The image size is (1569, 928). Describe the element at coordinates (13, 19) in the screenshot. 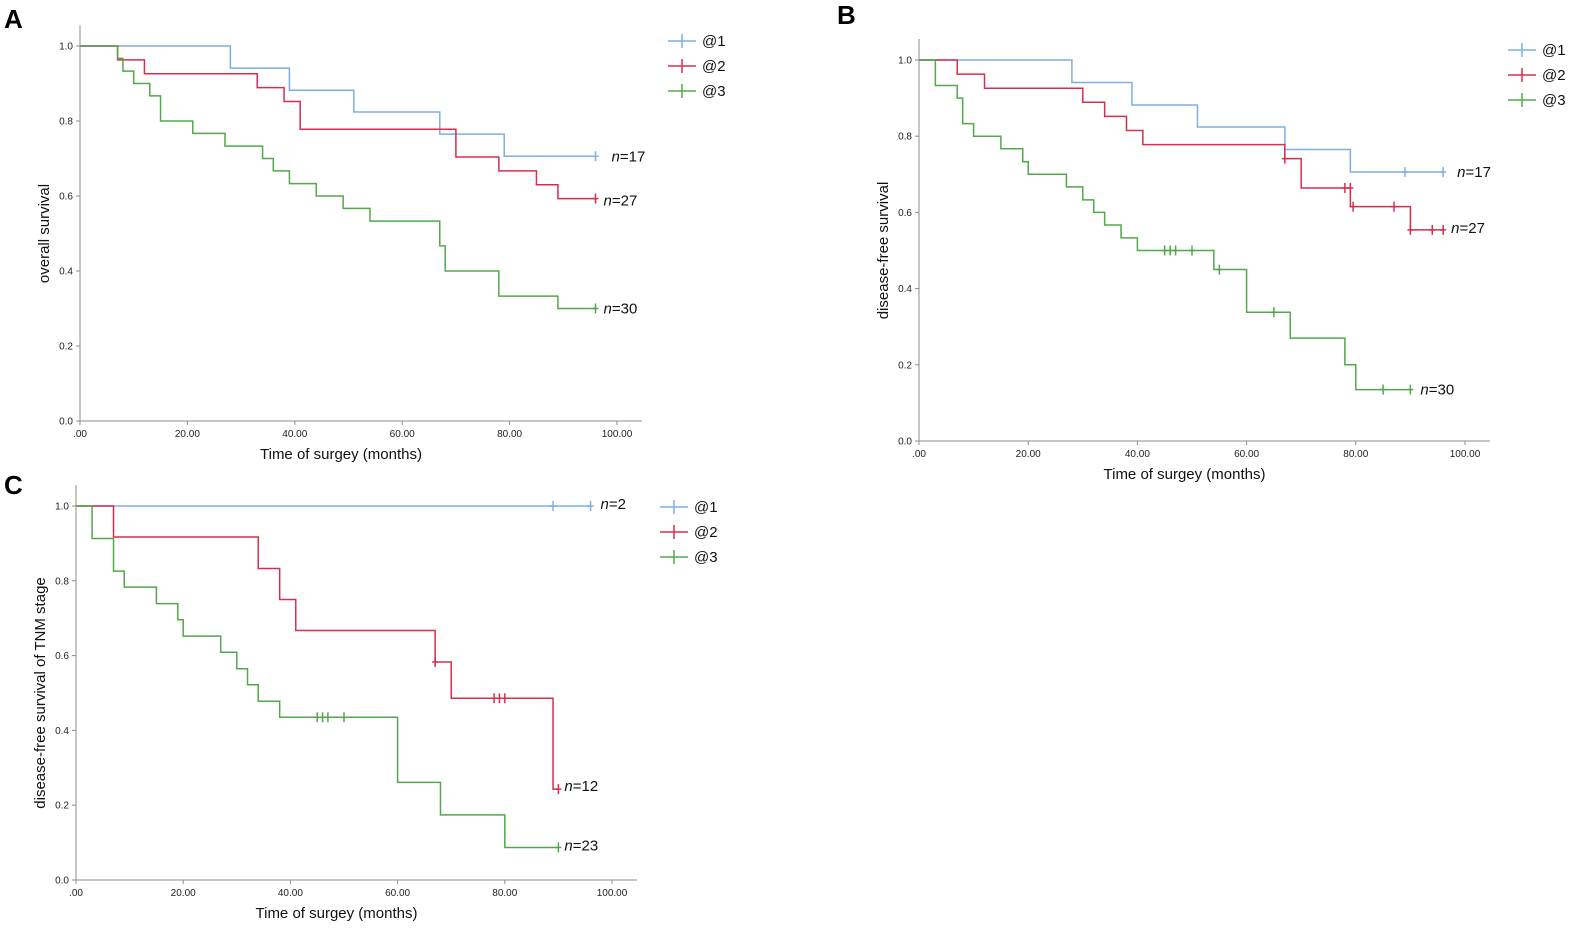

I see `panel-letter-a: A` at that location.